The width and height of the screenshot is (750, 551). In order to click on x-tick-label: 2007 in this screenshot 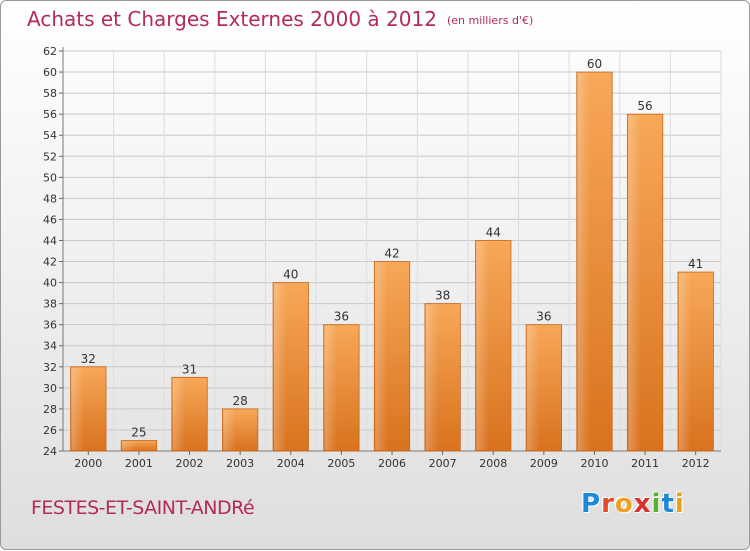, I will do `click(443, 463)`.